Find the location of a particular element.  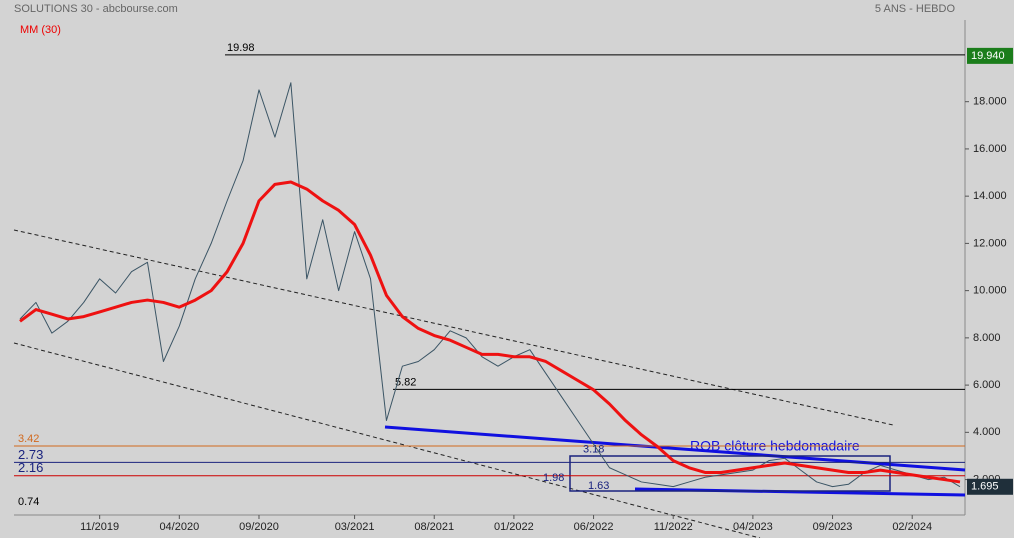

x-tick-label: 09/2023 is located at coordinates (833, 527).